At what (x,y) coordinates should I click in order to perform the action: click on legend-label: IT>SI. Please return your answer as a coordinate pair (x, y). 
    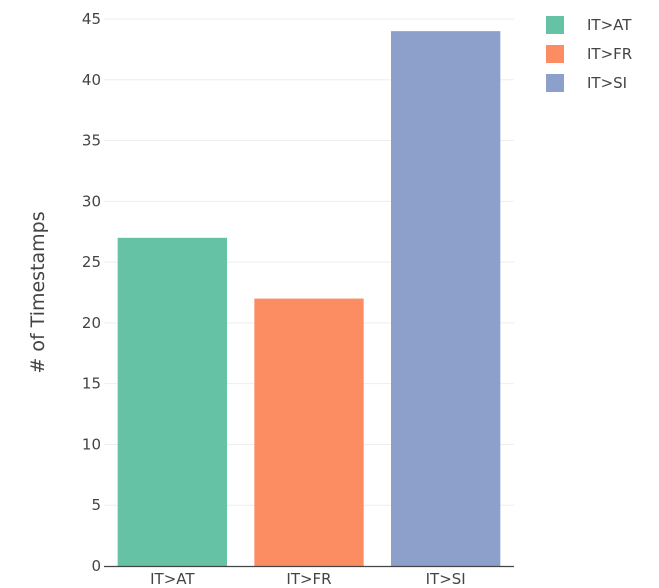
    Looking at the image, I should click on (607, 83).